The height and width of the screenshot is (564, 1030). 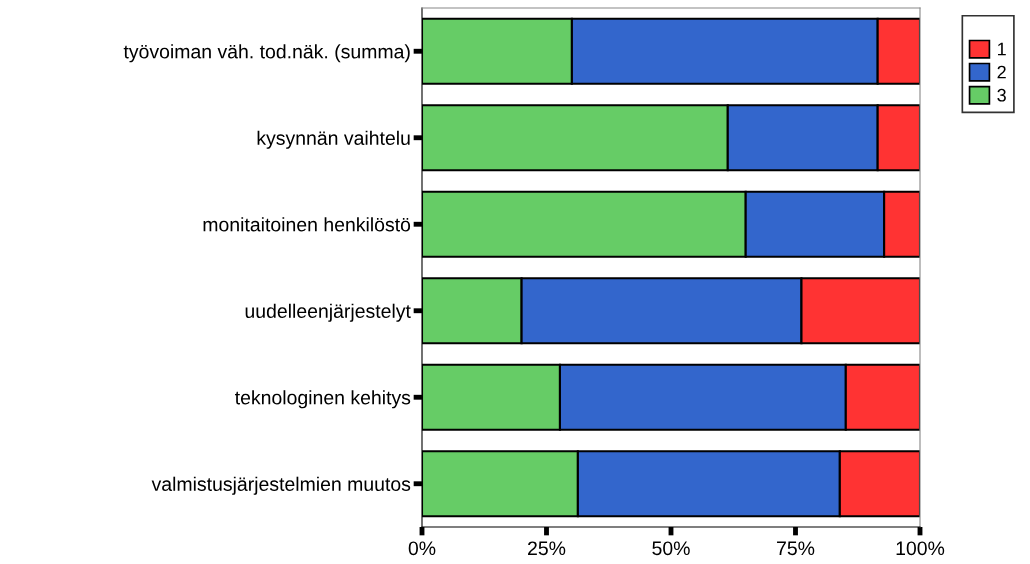 What do you see at coordinates (547, 548) in the screenshot?
I see `x-tick-label: 25%` at bounding box center [547, 548].